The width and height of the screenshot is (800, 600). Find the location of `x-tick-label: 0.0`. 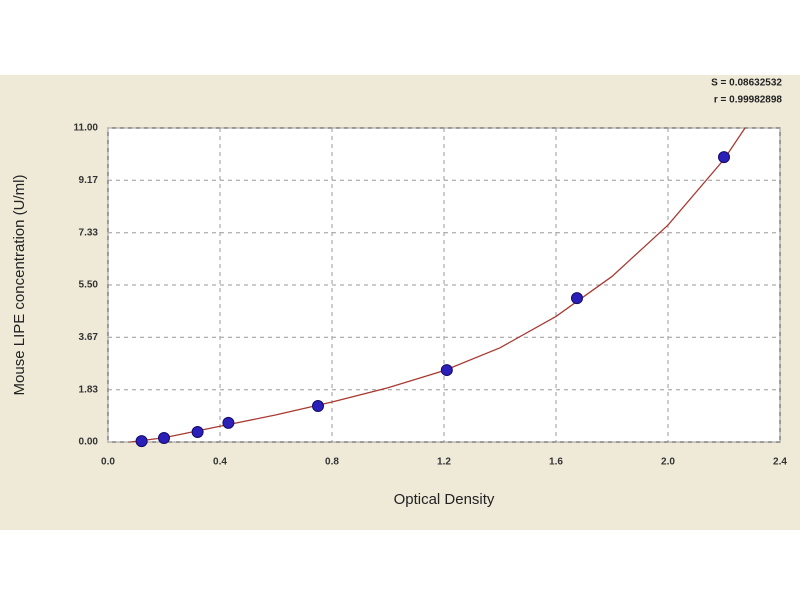

x-tick-label: 0.0 is located at coordinates (108, 462).